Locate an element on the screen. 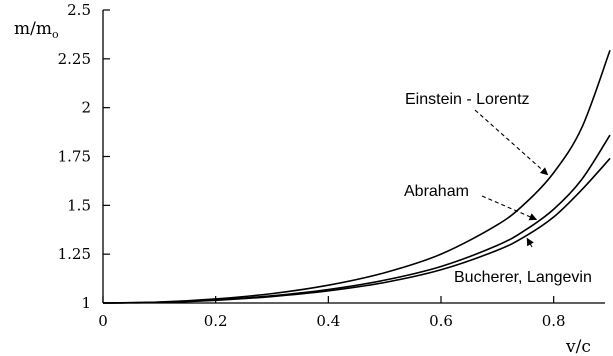 The width and height of the screenshot is (613, 356). y-axis-title-sub: o is located at coordinates (55, 34).